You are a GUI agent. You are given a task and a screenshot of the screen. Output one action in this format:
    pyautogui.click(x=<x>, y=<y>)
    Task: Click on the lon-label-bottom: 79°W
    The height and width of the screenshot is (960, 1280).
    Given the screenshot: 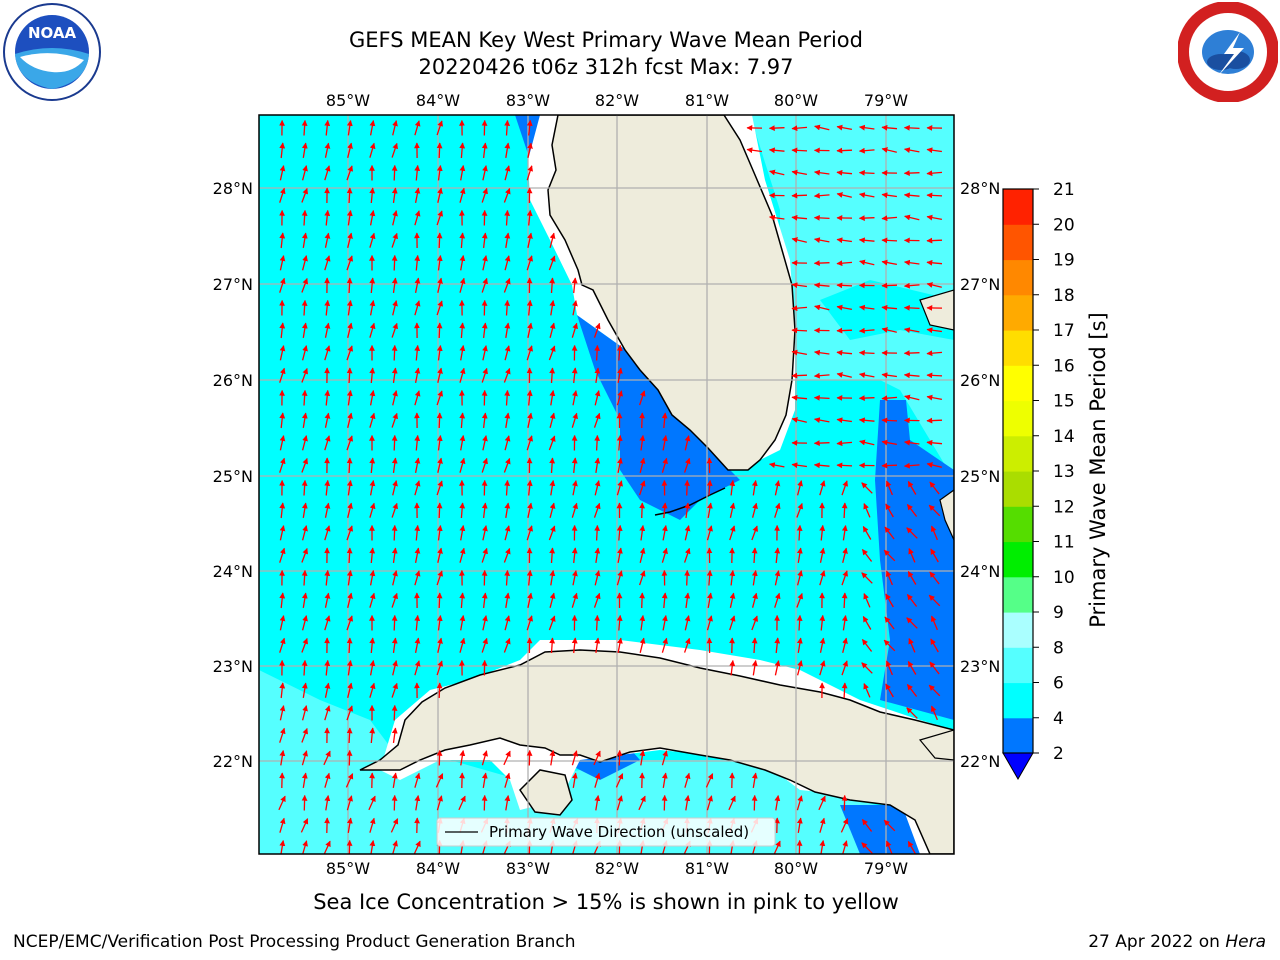 What is the action you would take?
    pyautogui.click(x=886, y=868)
    